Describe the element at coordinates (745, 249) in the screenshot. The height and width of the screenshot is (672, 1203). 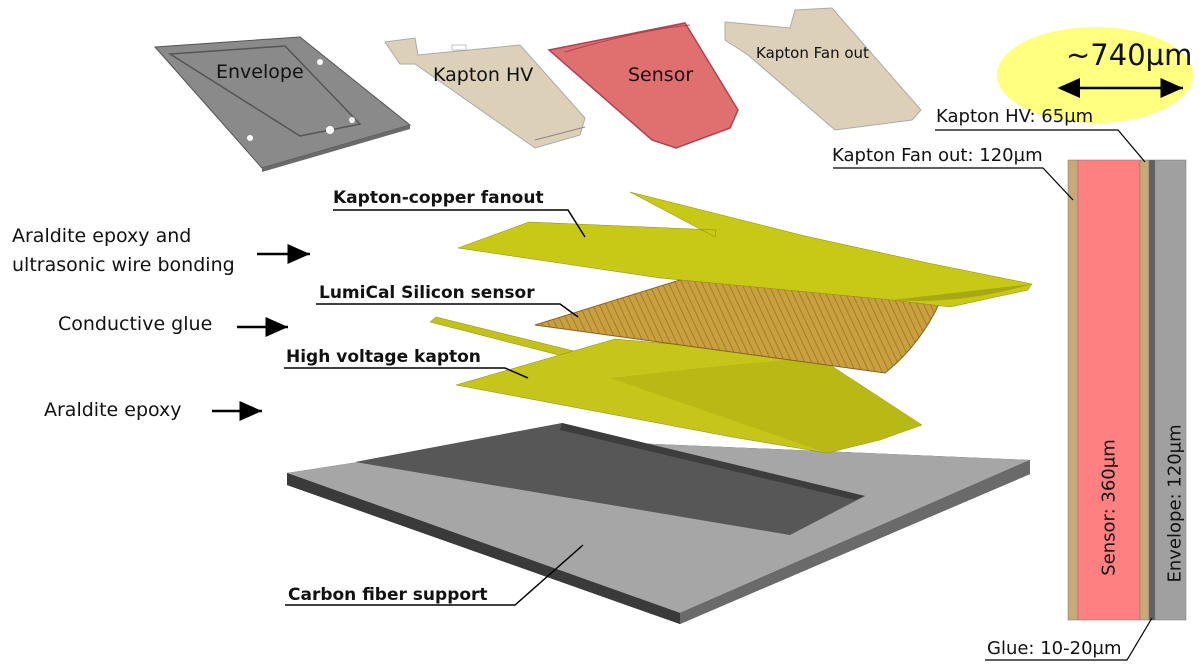
I see `kapton-copper-fanout-layer` at that location.